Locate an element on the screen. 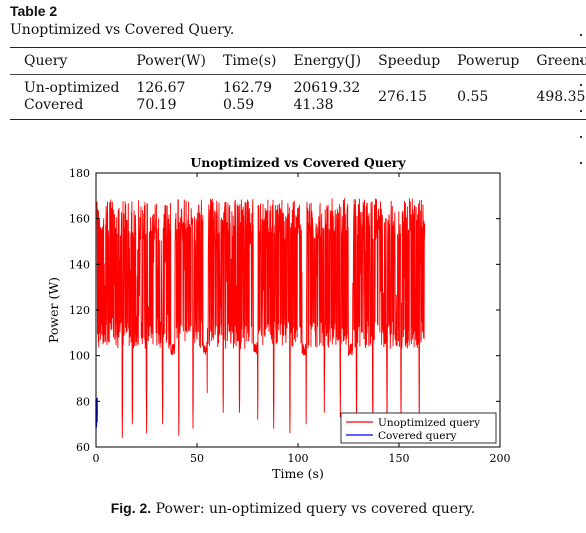 The width and height of the screenshot is (586, 533). x-tick-label: 50 is located at coordinates (197, 458).